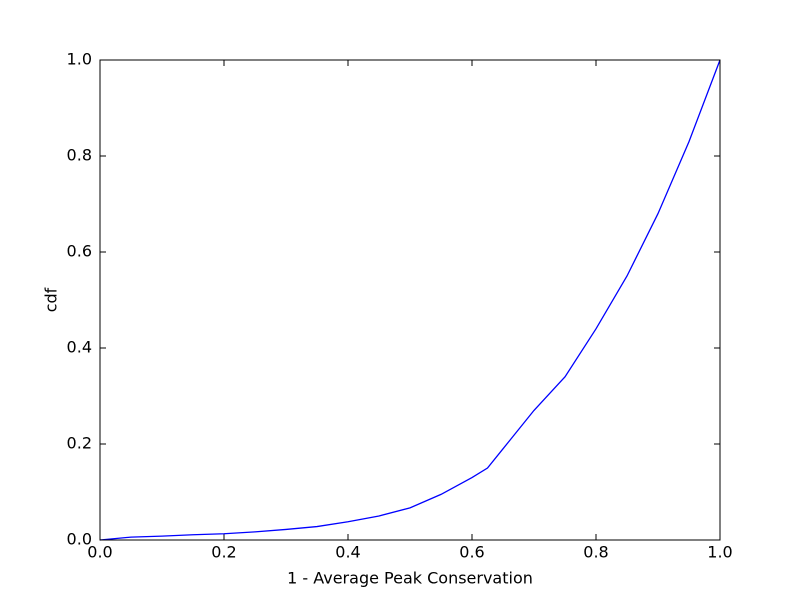  What do you see at coordinates (471, 552) in the screenshot?
I see `x-tick-label: 0.6` at bounding box center [471, 552].